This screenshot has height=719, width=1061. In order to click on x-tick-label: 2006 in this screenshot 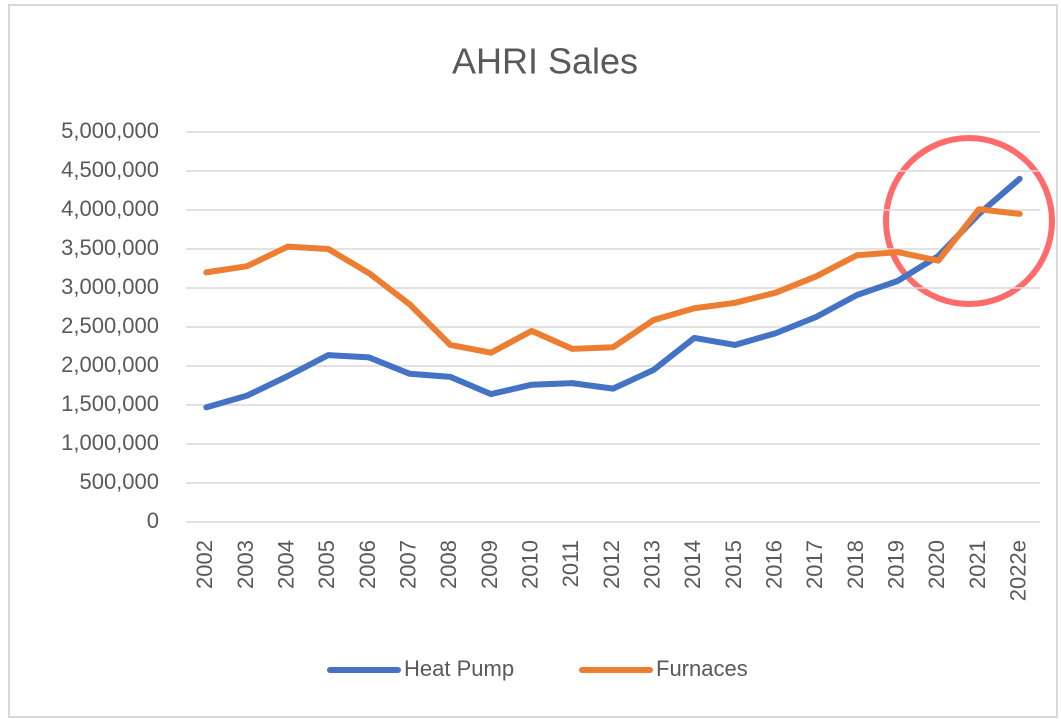, I will do `click(367, 564)`.